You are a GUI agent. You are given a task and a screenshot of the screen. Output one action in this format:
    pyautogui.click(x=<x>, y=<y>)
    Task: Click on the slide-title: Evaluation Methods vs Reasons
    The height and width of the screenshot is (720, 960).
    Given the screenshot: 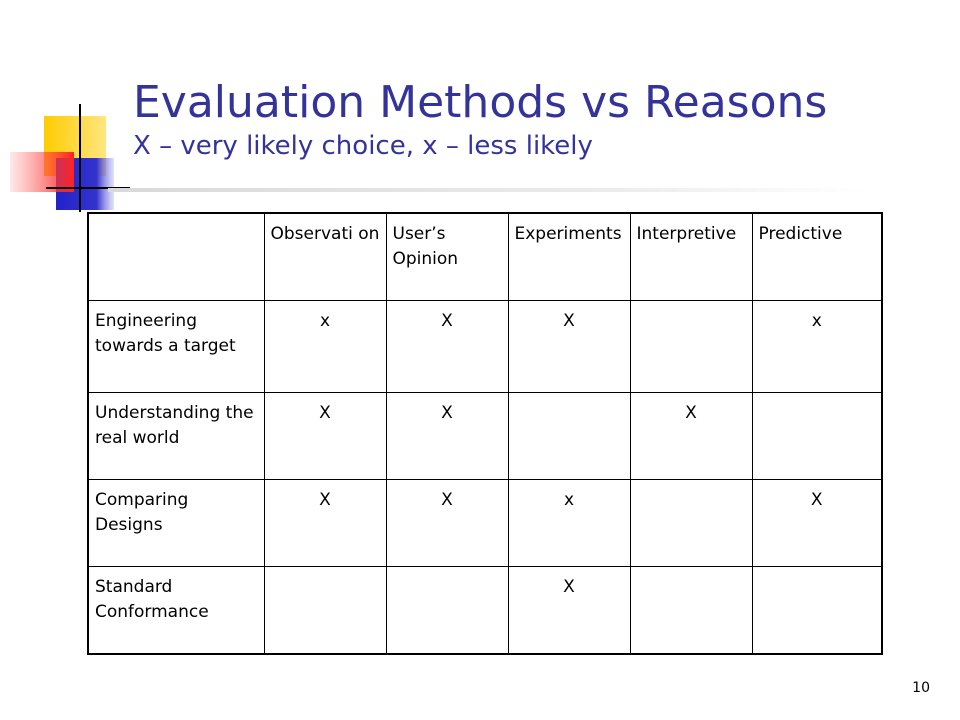 What is the action you would take?
    pyautogui.click(x=480, y=102)
    